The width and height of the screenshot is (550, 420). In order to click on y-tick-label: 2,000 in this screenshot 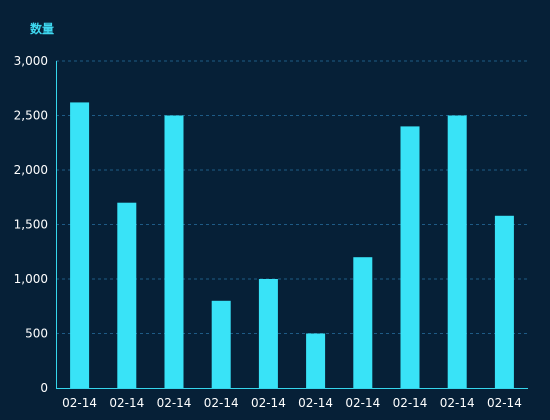, I will do `click(31, 170)`.